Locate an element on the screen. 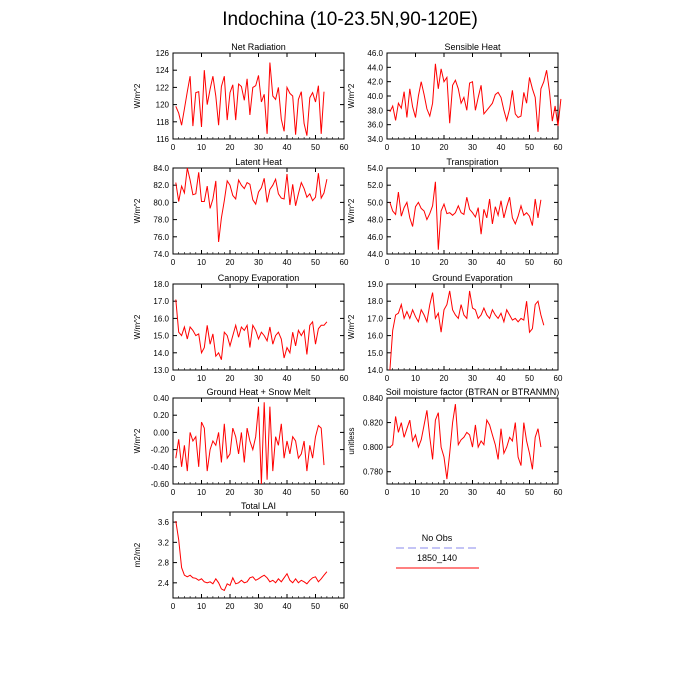 This screenshot has width=700, height=700. y-tick-label: 76.0 is located at coordinates (161, 237).